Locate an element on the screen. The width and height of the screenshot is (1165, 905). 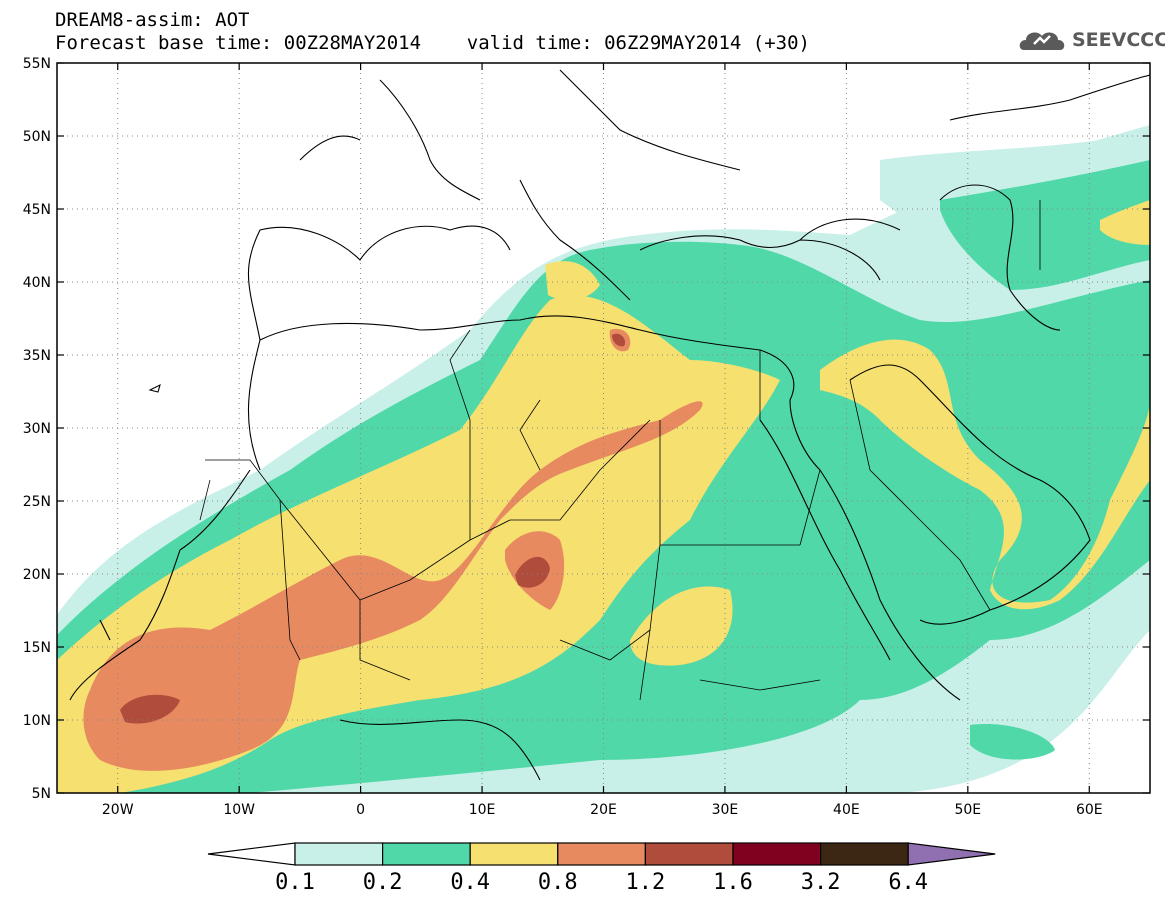
lon-tick-label: 0 is located at coordinates (360, 810).